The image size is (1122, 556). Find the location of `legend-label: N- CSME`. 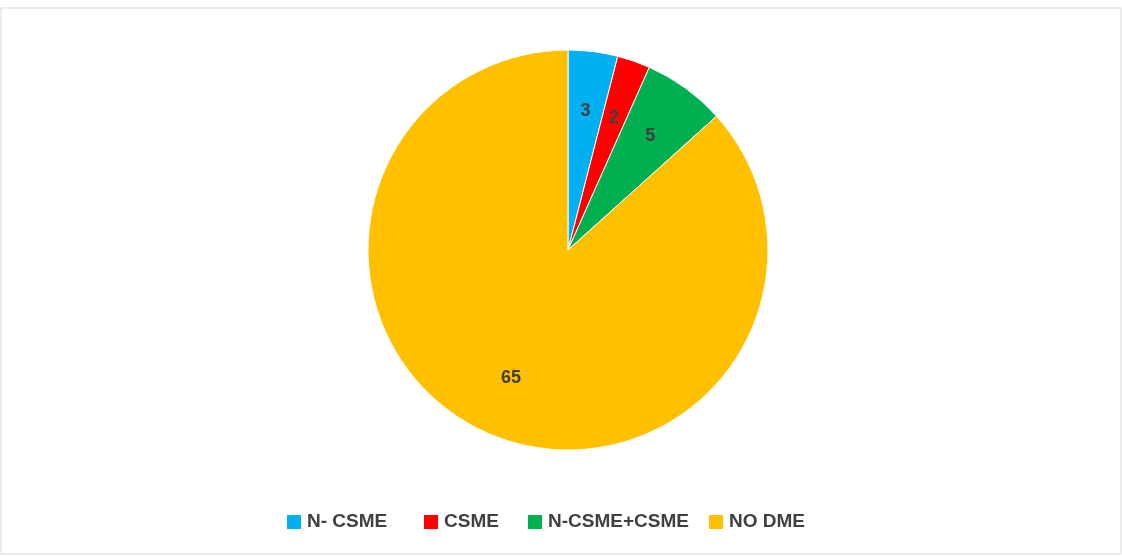

legend-label: N- CSME is located at coordinates (347, 521).